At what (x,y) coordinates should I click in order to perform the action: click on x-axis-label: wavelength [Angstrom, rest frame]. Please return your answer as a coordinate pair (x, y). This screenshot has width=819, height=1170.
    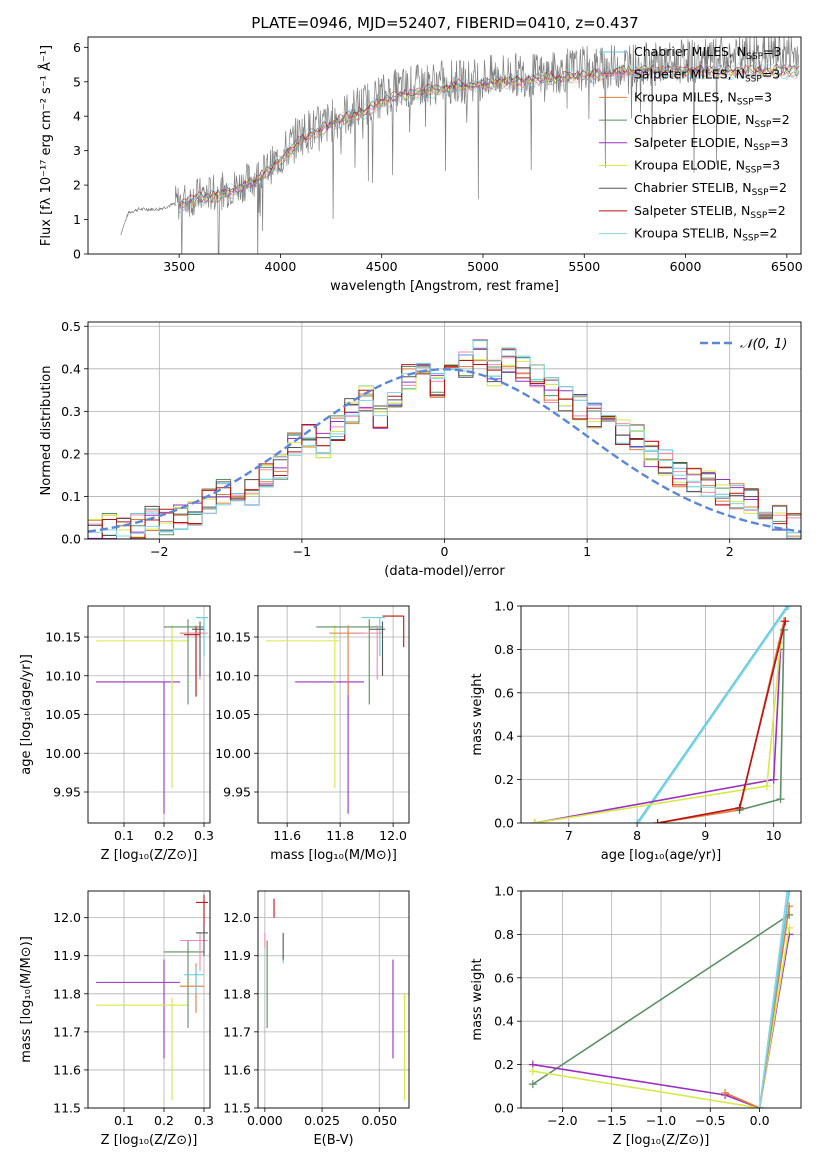
    Looking at the image, I should click on (444, 286).